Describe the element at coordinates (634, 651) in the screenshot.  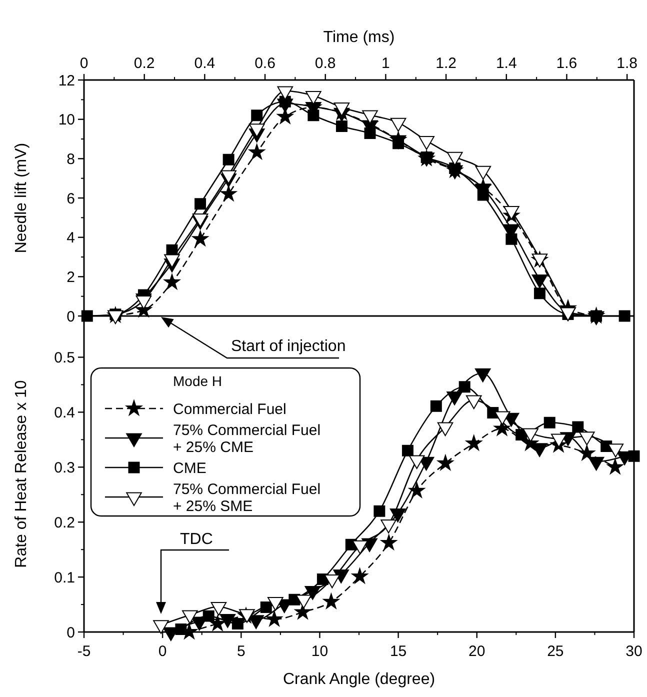
I see `x-tick-label: 30` at that location.